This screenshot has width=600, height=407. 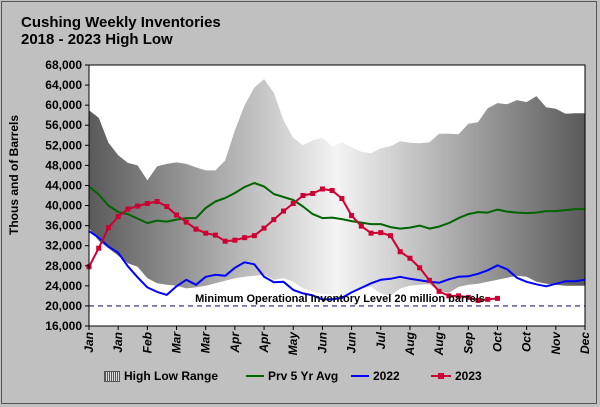 What do you see at coordinates (147, 342) in the screenshot?
I see `x-tick-label: Feb` at bounding box center [147, 342].